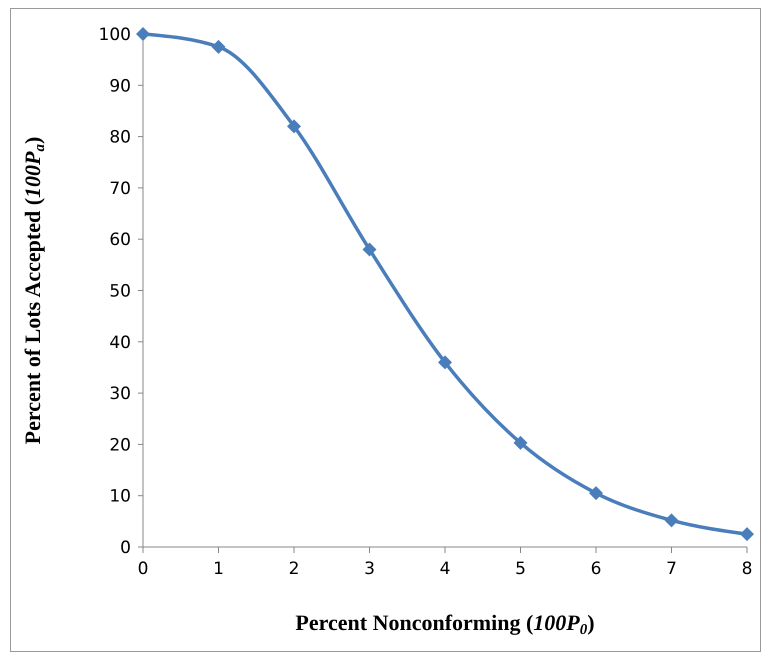 The height and width of the screenshot is (662, 769). Describe the element at coordinates (671, 569) in the screenshot. I see `x-tick-label: 7` at that location.